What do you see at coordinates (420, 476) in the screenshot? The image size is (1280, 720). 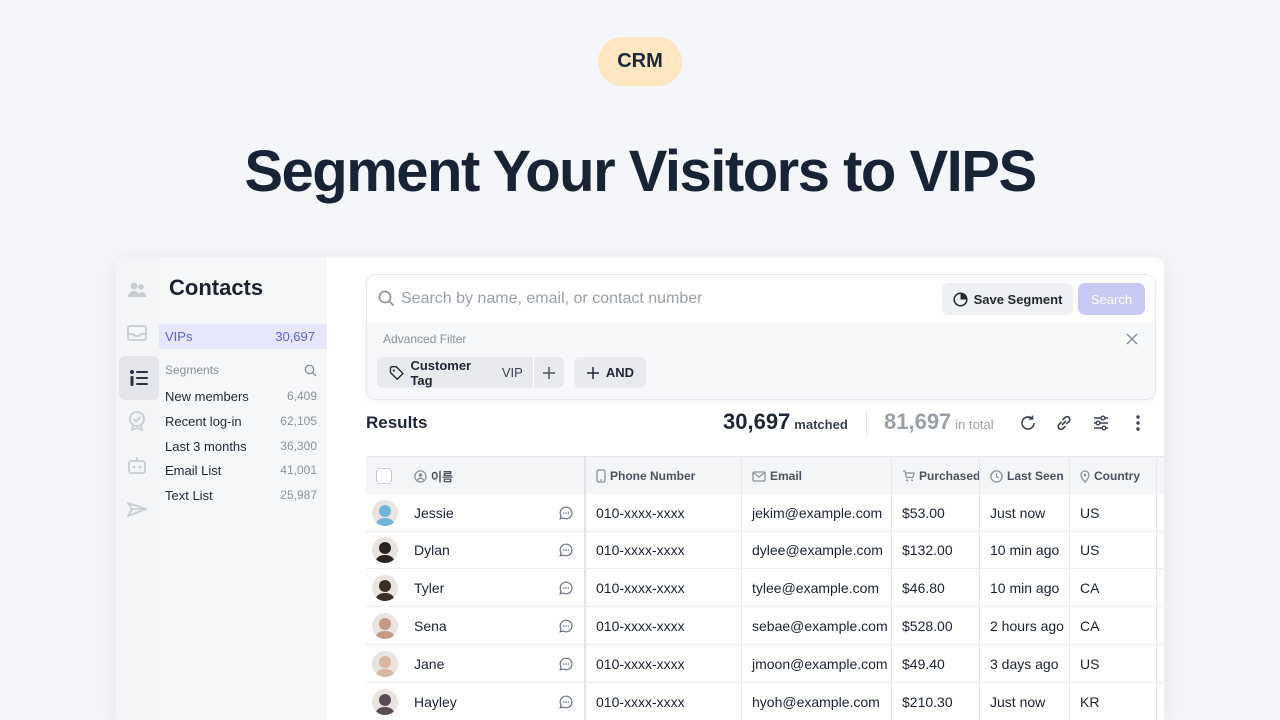 I see `user-icon` at bounding box center [420, 476].